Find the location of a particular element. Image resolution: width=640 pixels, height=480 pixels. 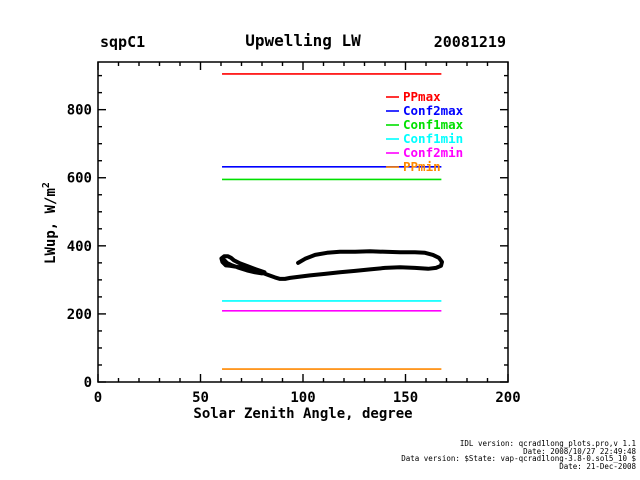

y-tick-label: 0 is located at coordinates (88, 383).